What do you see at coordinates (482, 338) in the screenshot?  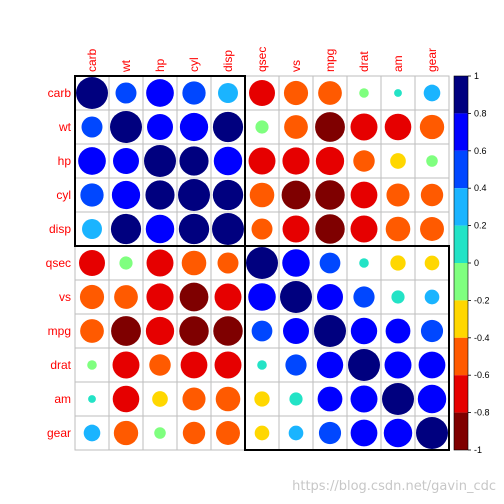 I see `colorbar-tick-label: -0.4` at bounding box center [482, 338].